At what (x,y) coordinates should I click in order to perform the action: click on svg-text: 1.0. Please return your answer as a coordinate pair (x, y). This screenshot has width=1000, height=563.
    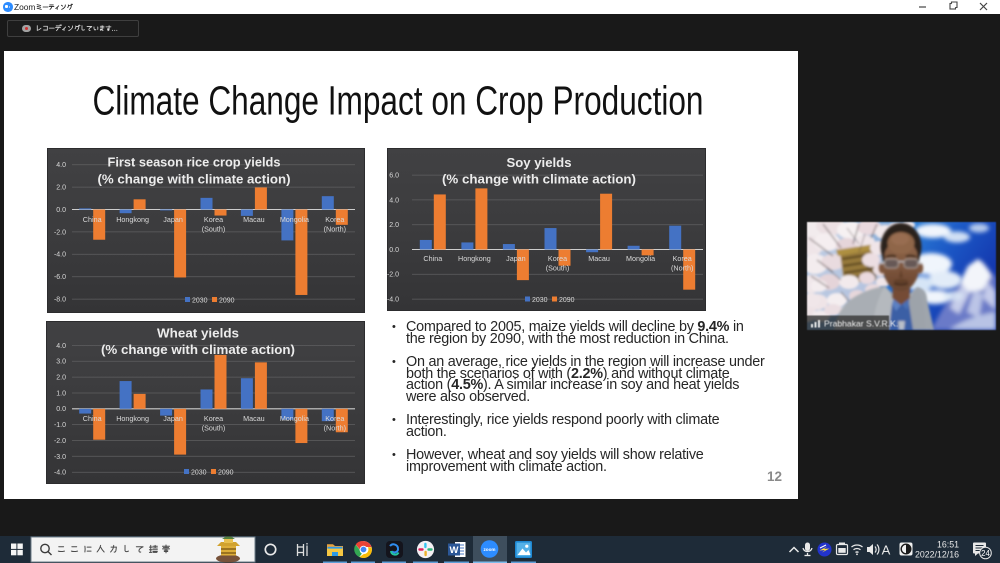
    Looking at the image, I should click on (61, 393).